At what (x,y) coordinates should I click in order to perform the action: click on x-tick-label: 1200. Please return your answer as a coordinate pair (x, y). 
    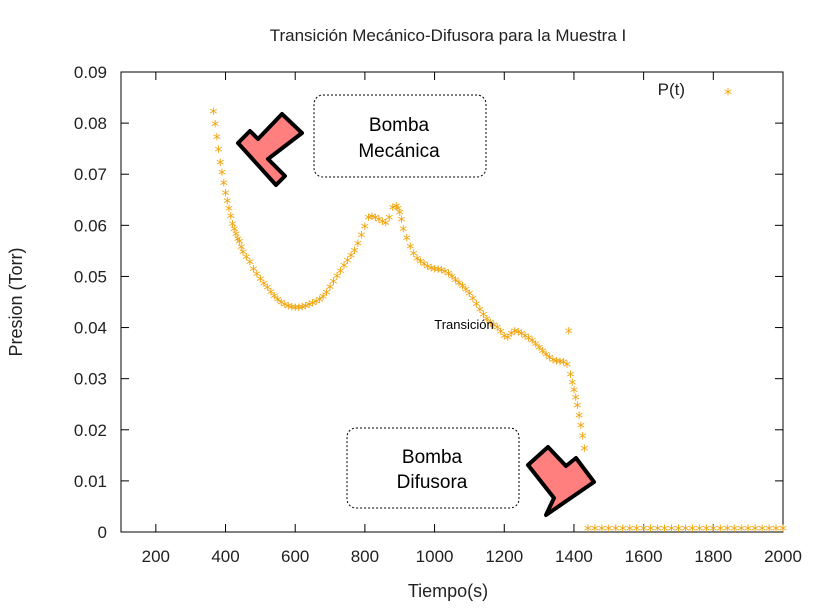
    Looking at the image, I should click on (504, 556).